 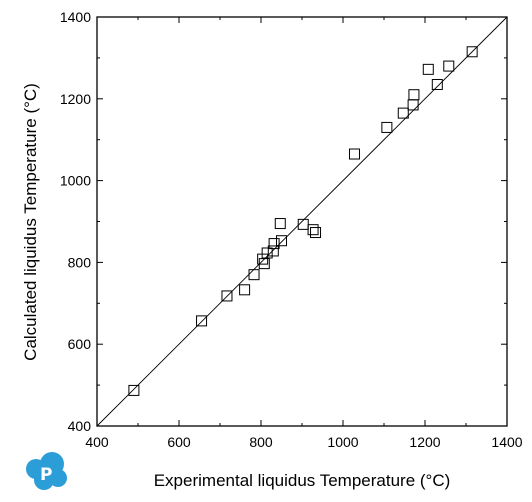 I want to click on y-tick-label: 400, so click(x=80, y=426).